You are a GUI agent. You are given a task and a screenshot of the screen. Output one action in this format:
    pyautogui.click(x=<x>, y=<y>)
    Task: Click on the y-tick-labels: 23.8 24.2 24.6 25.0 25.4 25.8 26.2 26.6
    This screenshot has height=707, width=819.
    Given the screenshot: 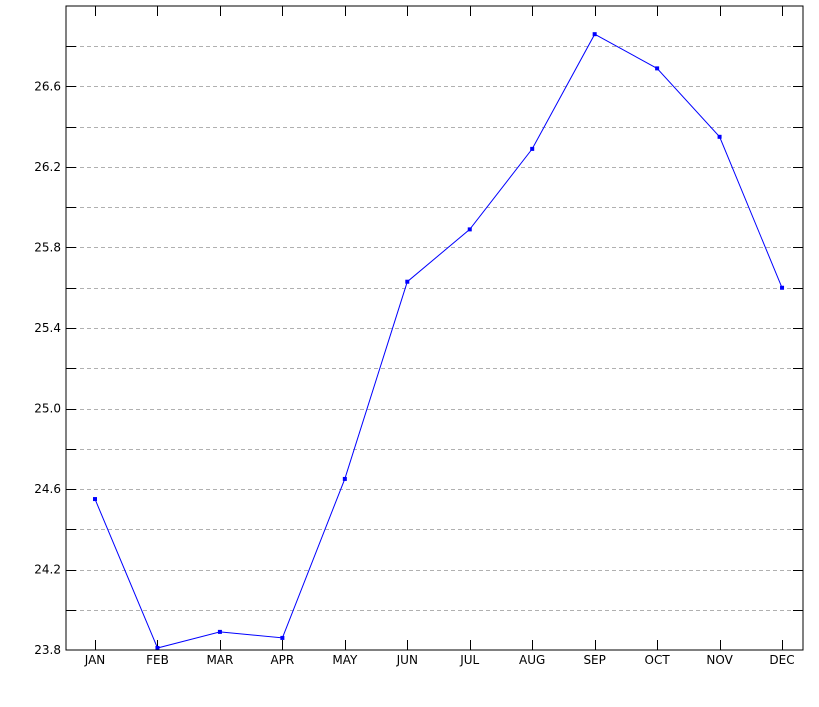 What is the action you would take?
    pyautogui.click(x=47, y=369)
    